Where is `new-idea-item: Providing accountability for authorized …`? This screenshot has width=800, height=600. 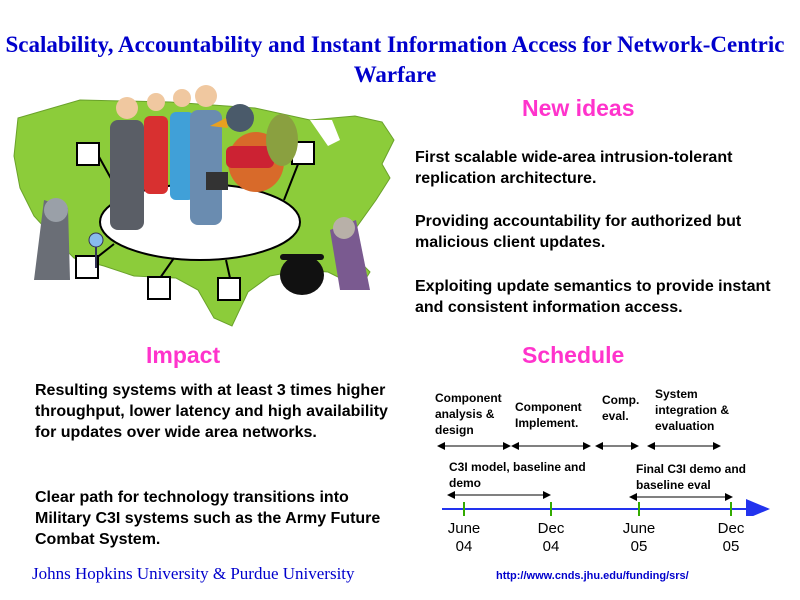
new-idea-item: Providing accountability for authorized … is located at coordinates (578, 232).